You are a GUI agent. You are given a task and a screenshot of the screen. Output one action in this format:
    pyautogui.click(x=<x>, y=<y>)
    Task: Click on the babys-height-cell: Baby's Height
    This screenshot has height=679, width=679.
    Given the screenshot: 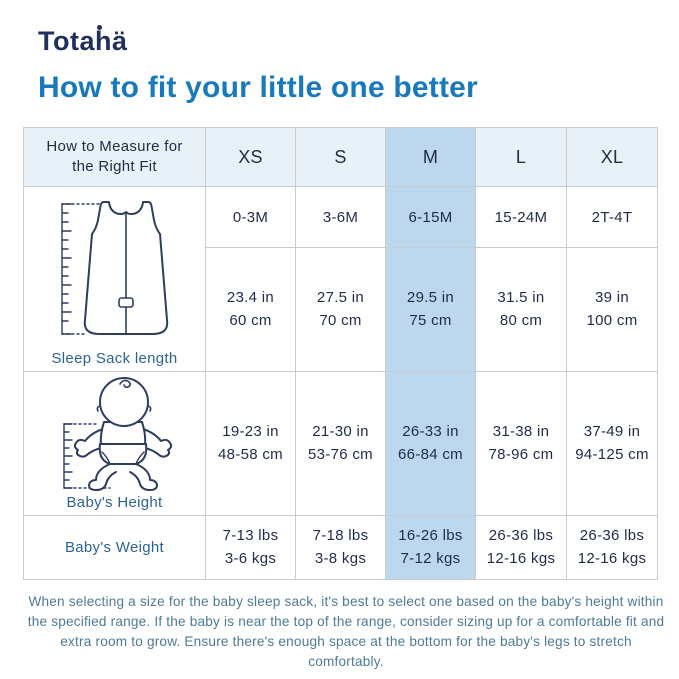 What is the action you would take?
    pyautogui.click(x=114, y=443)
    